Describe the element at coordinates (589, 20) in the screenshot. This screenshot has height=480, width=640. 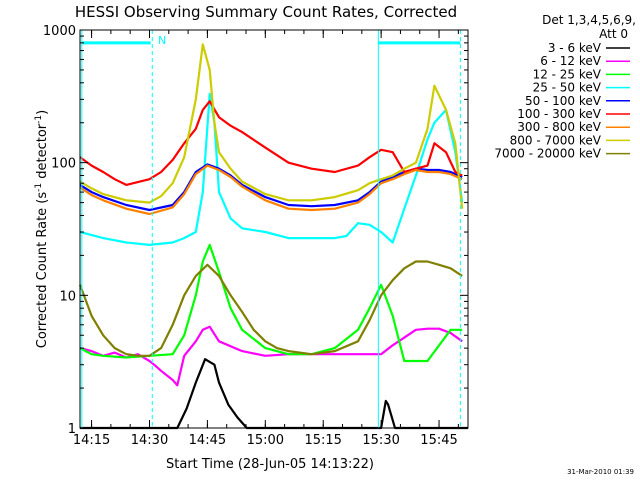
I see `legend-header-line1: Det 1,3,4,5,6,9,` at that location.